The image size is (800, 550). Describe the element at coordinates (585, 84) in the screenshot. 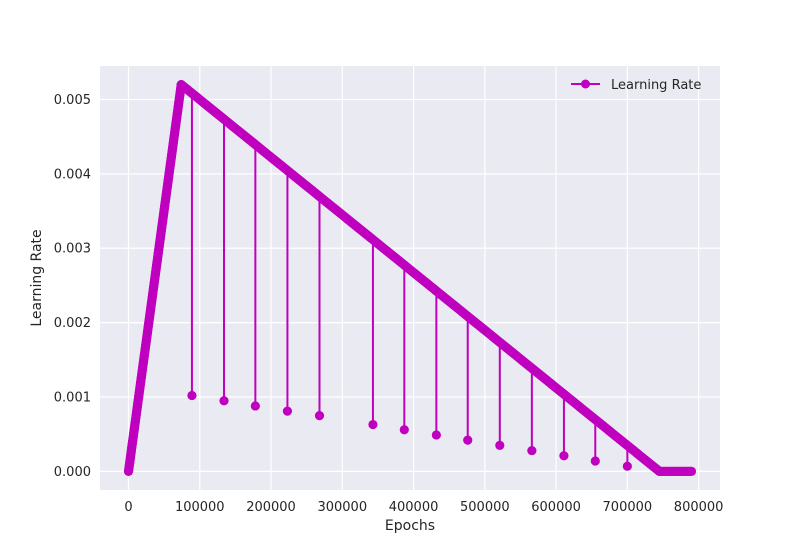

I see `legend-marker` at that location.